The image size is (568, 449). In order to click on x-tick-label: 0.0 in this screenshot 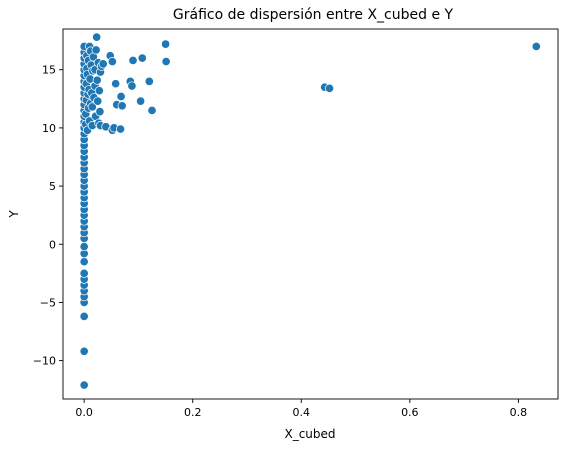, I will do `click(84, 412)`.